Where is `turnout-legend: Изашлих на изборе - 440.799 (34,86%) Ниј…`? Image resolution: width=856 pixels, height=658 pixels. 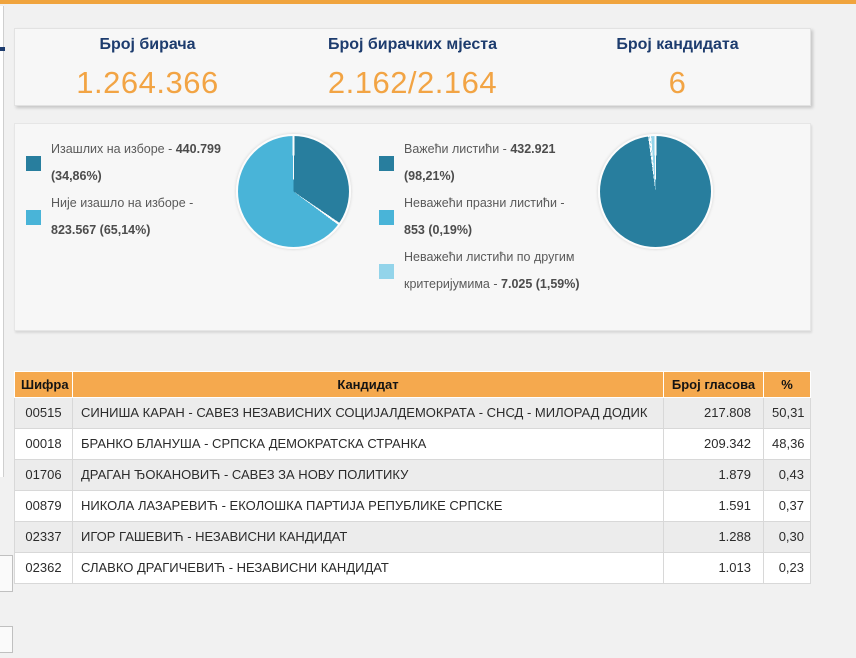
turnout-legend: Изашлих на изборе - 440.799 (34,86%) Ниј… is located at coordinates (126, 190).